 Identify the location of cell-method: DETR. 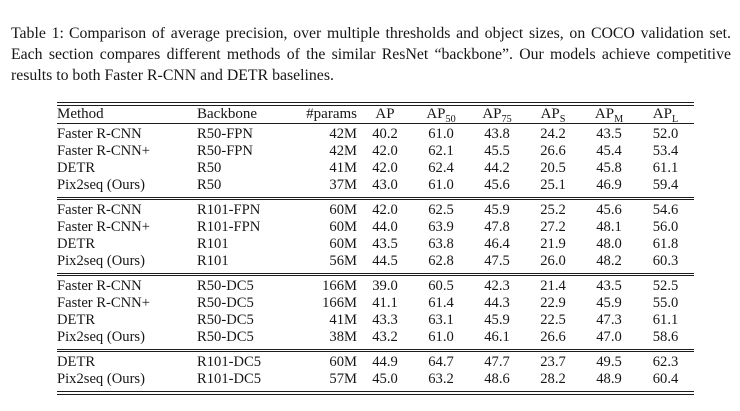
(76, 361).